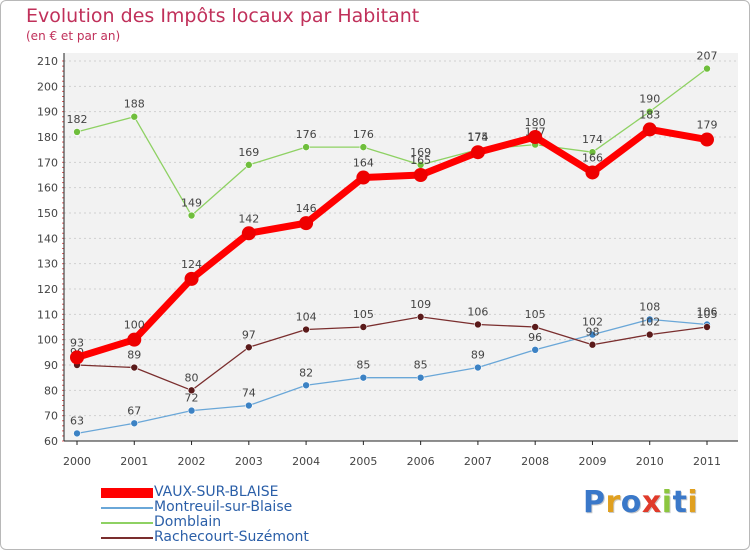  What do you see at coordinates (51, 441) in the screenshot?
I see `y-tick-label: 60` at bounding box center [51, 441].